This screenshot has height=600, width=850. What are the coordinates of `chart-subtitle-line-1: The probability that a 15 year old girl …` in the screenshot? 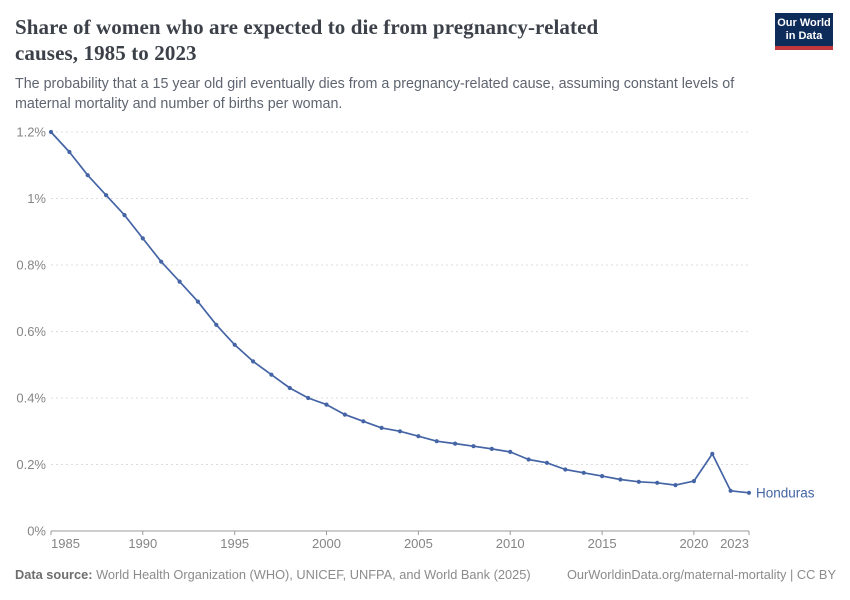 It's located at (375, 84).